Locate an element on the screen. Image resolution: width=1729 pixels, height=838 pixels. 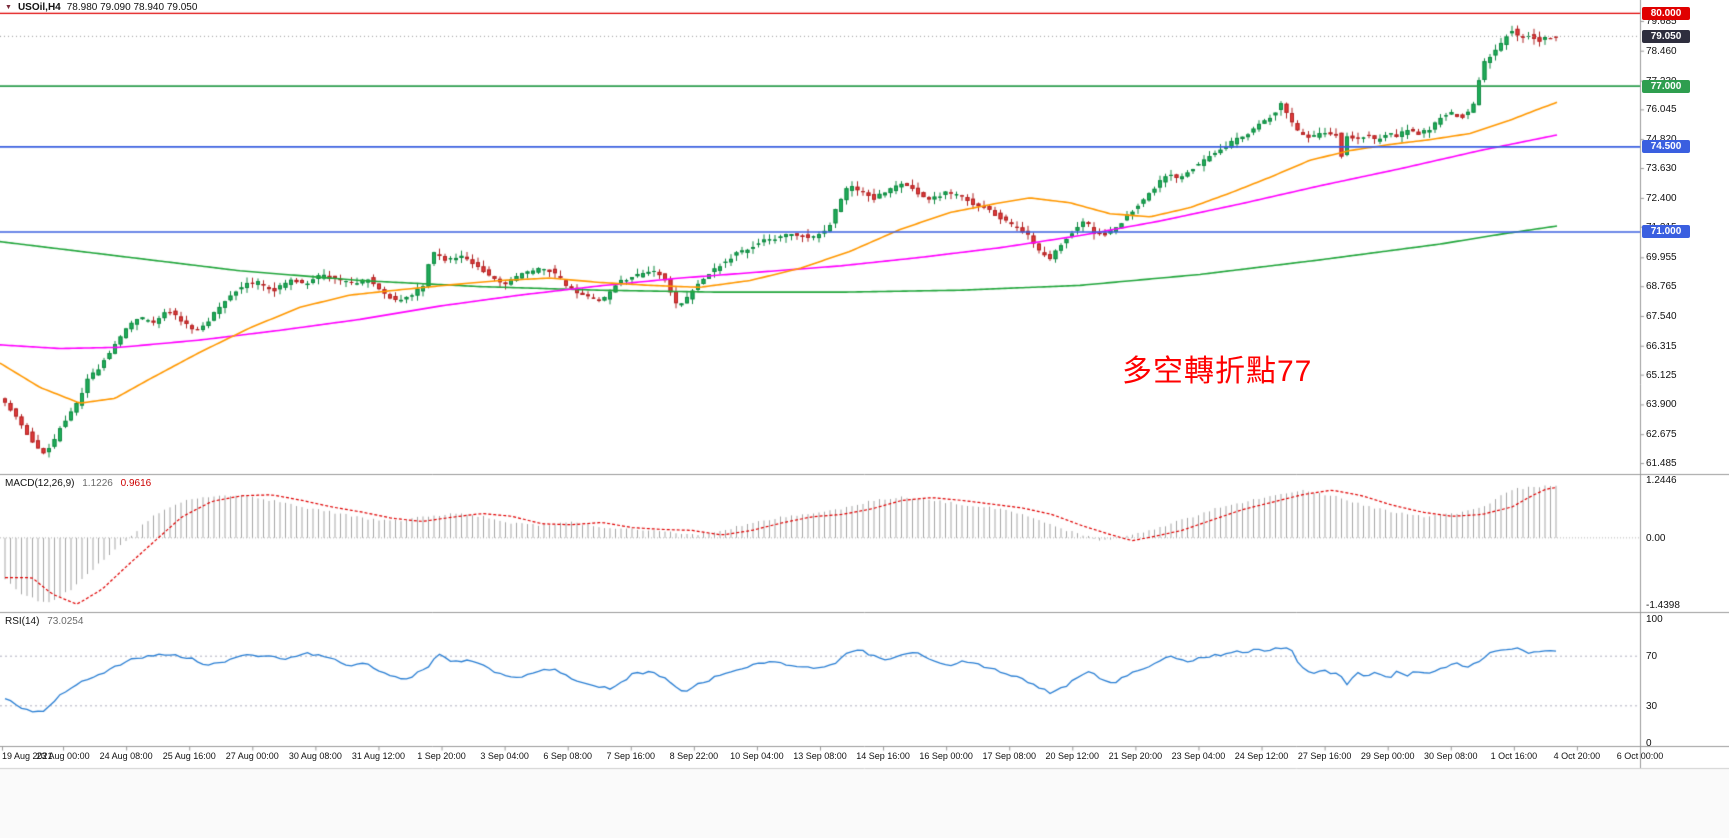
chart-annotation-text: 多空轉折點77 is located at coordinates (1217, 371).